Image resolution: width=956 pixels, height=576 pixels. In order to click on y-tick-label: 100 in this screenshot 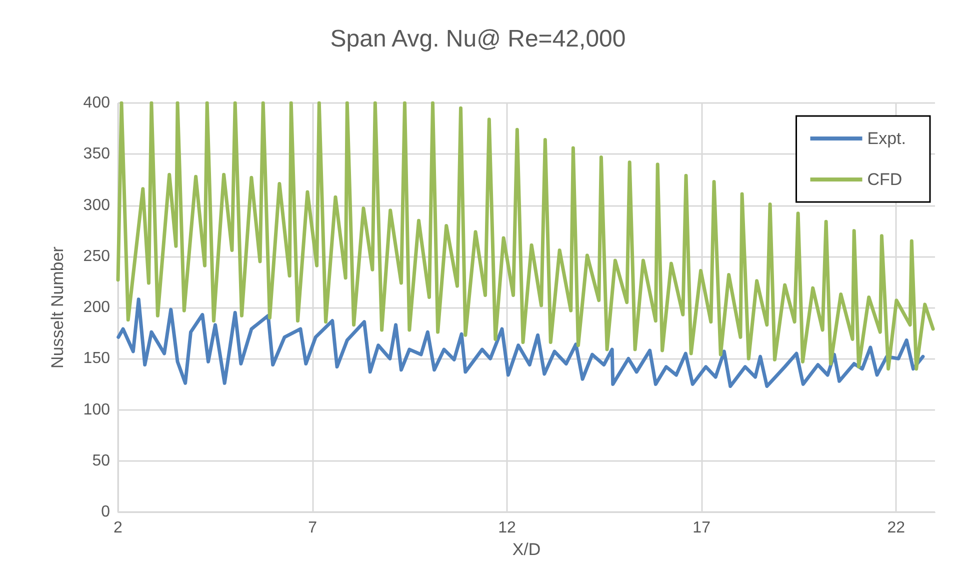, I will do `click(96, 409)`.